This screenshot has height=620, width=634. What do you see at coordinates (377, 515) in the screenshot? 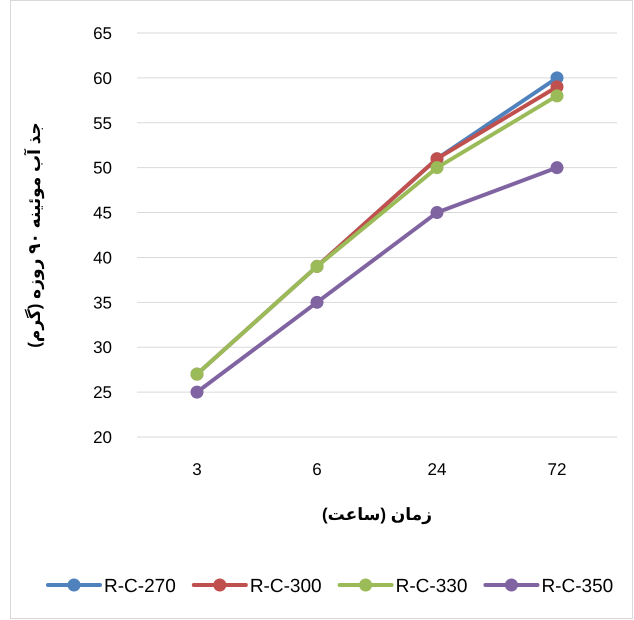
I see `x-axis-title: زمان (ساعت)` at bounding box center [377, 515].